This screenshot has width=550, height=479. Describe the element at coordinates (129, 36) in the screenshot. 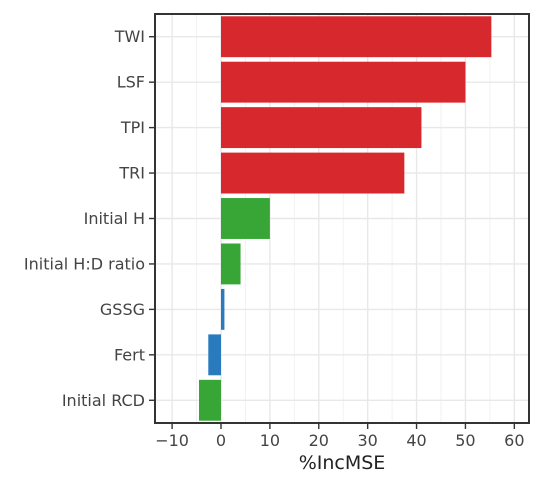

I see `y-tick-label: TWI` at that location.